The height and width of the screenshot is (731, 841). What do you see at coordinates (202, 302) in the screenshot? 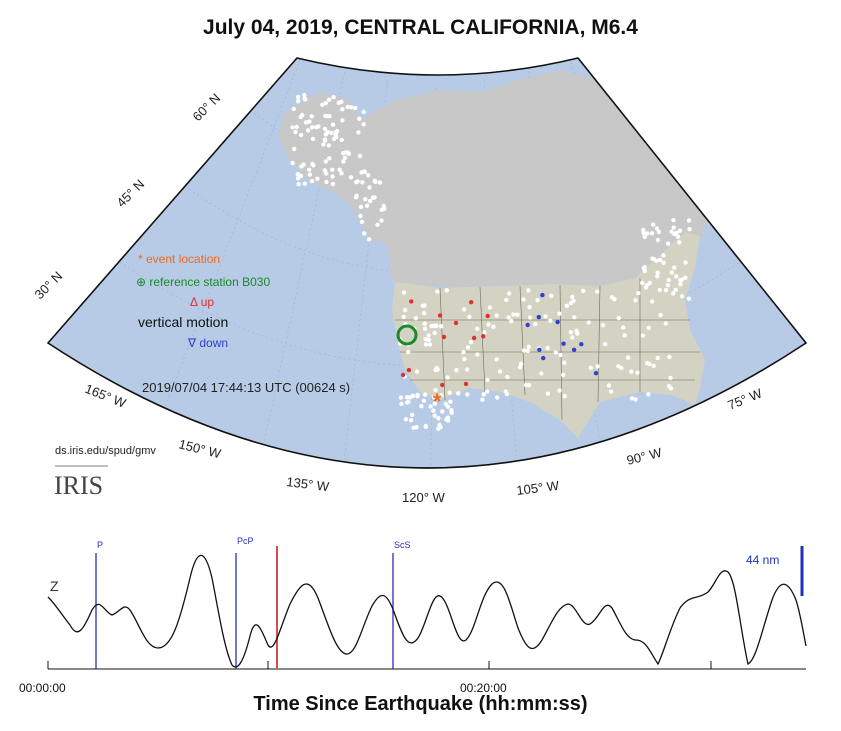
I see `legend-up: Δ up` at bounding box center [202, 302].